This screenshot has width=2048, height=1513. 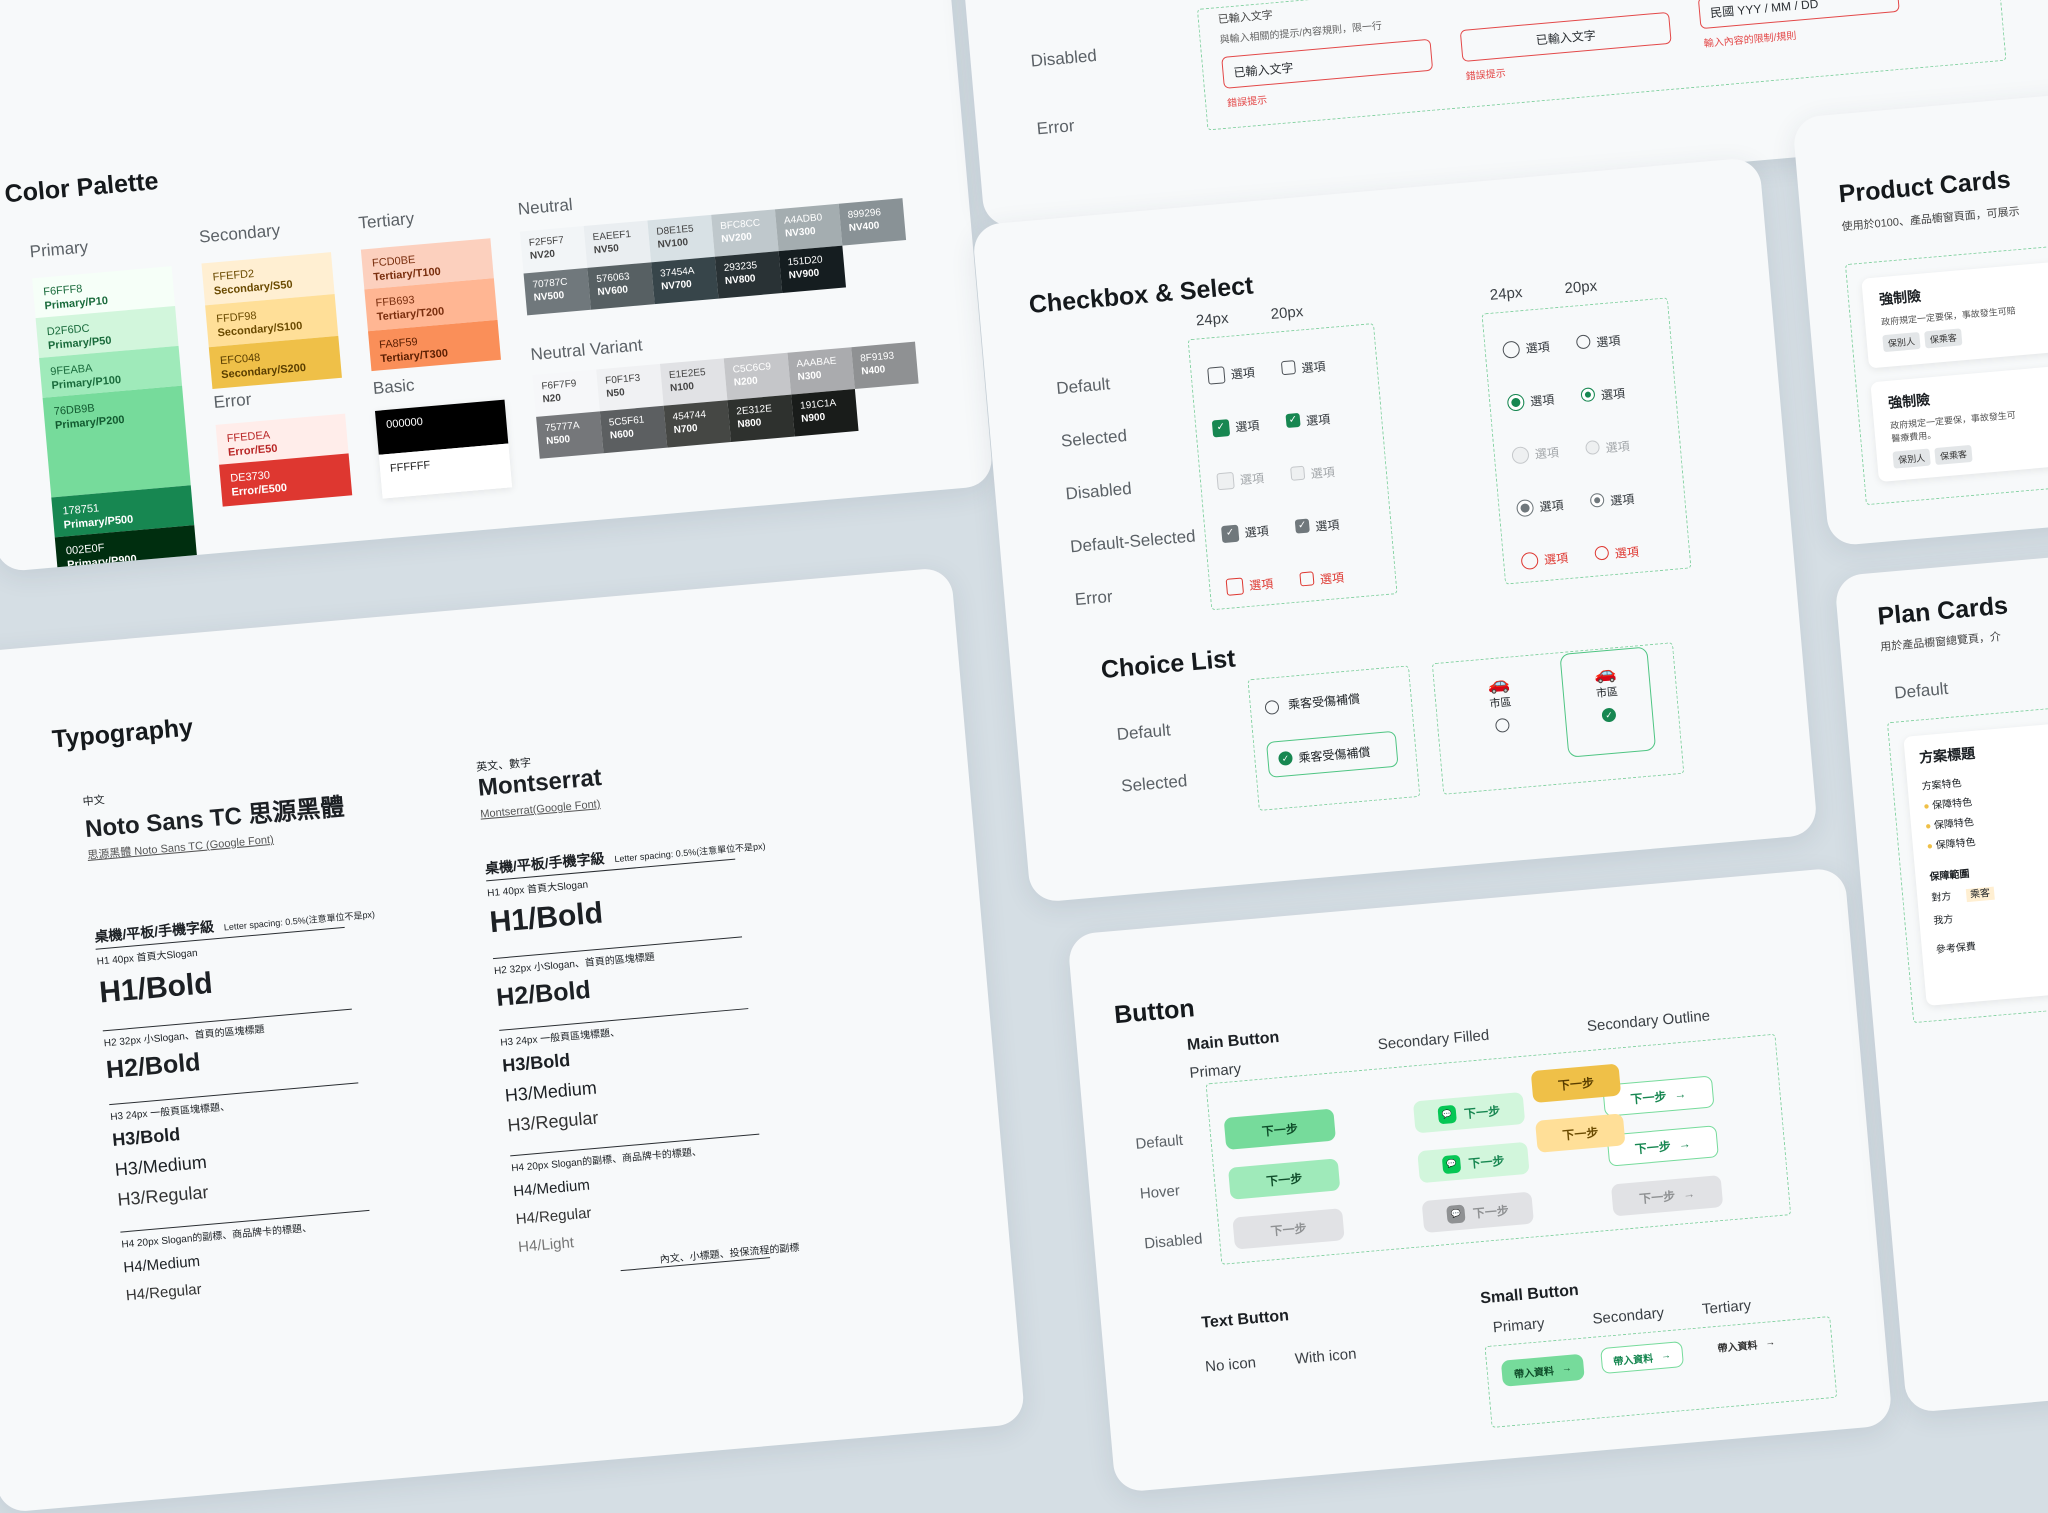 I want to click on swatch-name: N600, so click(x=622, y=435).